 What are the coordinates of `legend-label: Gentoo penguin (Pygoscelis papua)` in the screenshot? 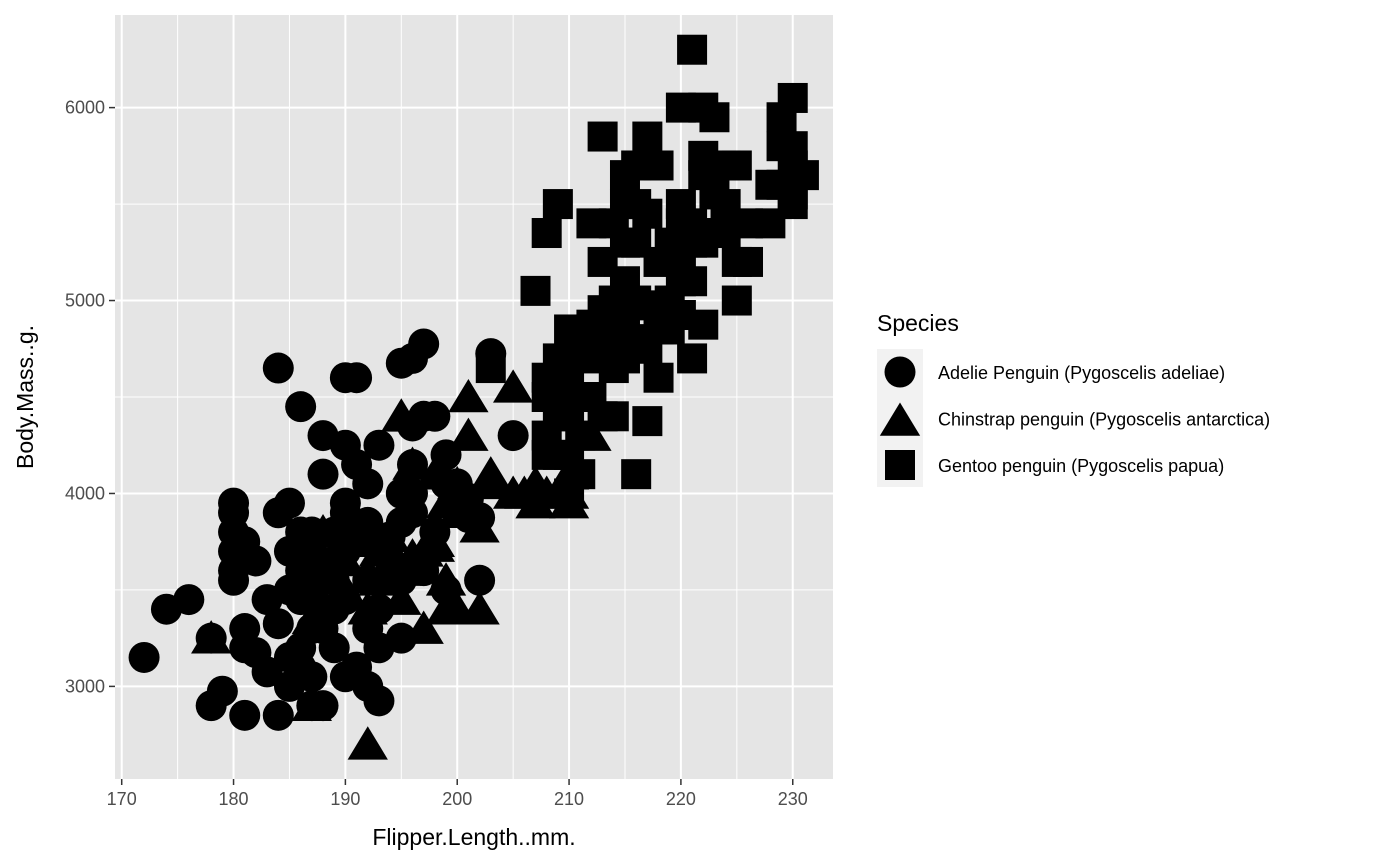 It's located at (1081, 466).